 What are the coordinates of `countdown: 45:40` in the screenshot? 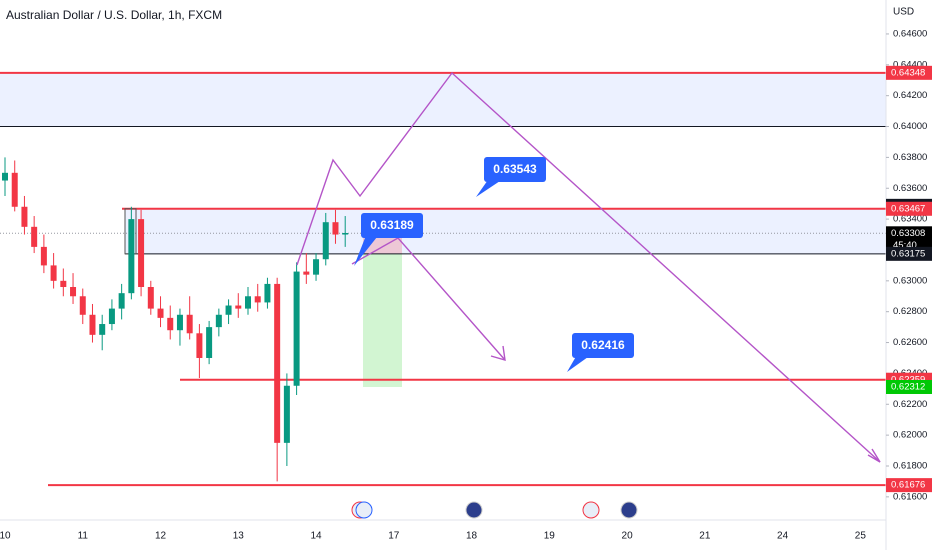 It's located at (905, 245).